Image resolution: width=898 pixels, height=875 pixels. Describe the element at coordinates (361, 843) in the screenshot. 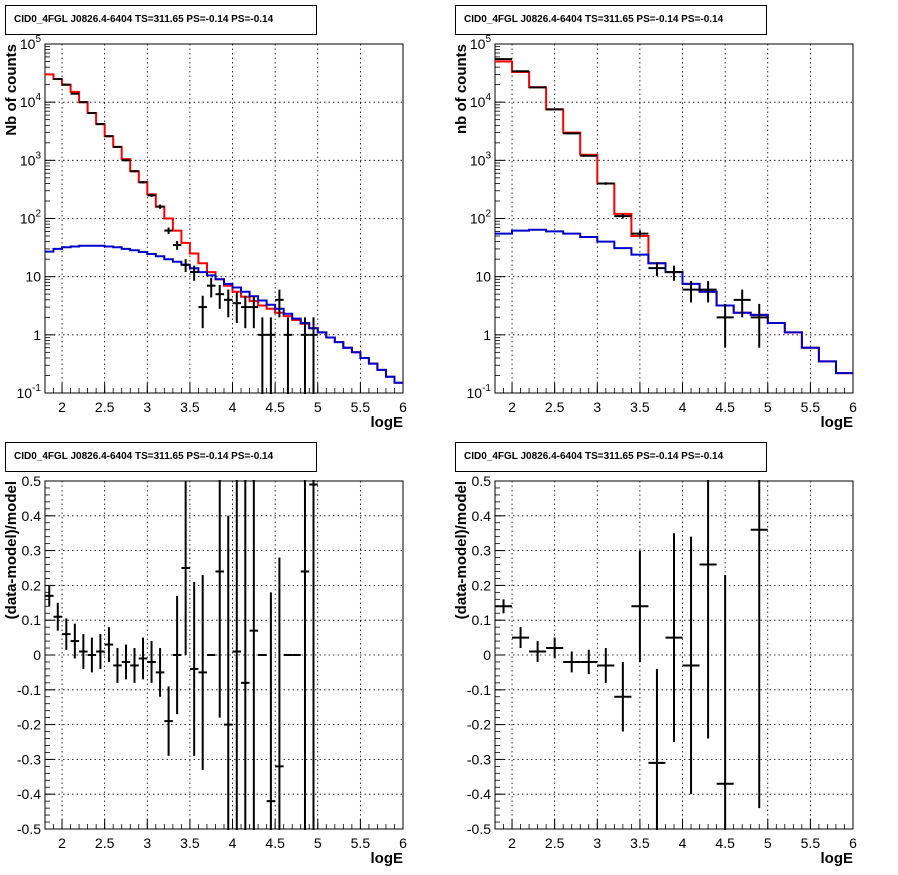

I see `x-tick-label: 5.5` at that location.